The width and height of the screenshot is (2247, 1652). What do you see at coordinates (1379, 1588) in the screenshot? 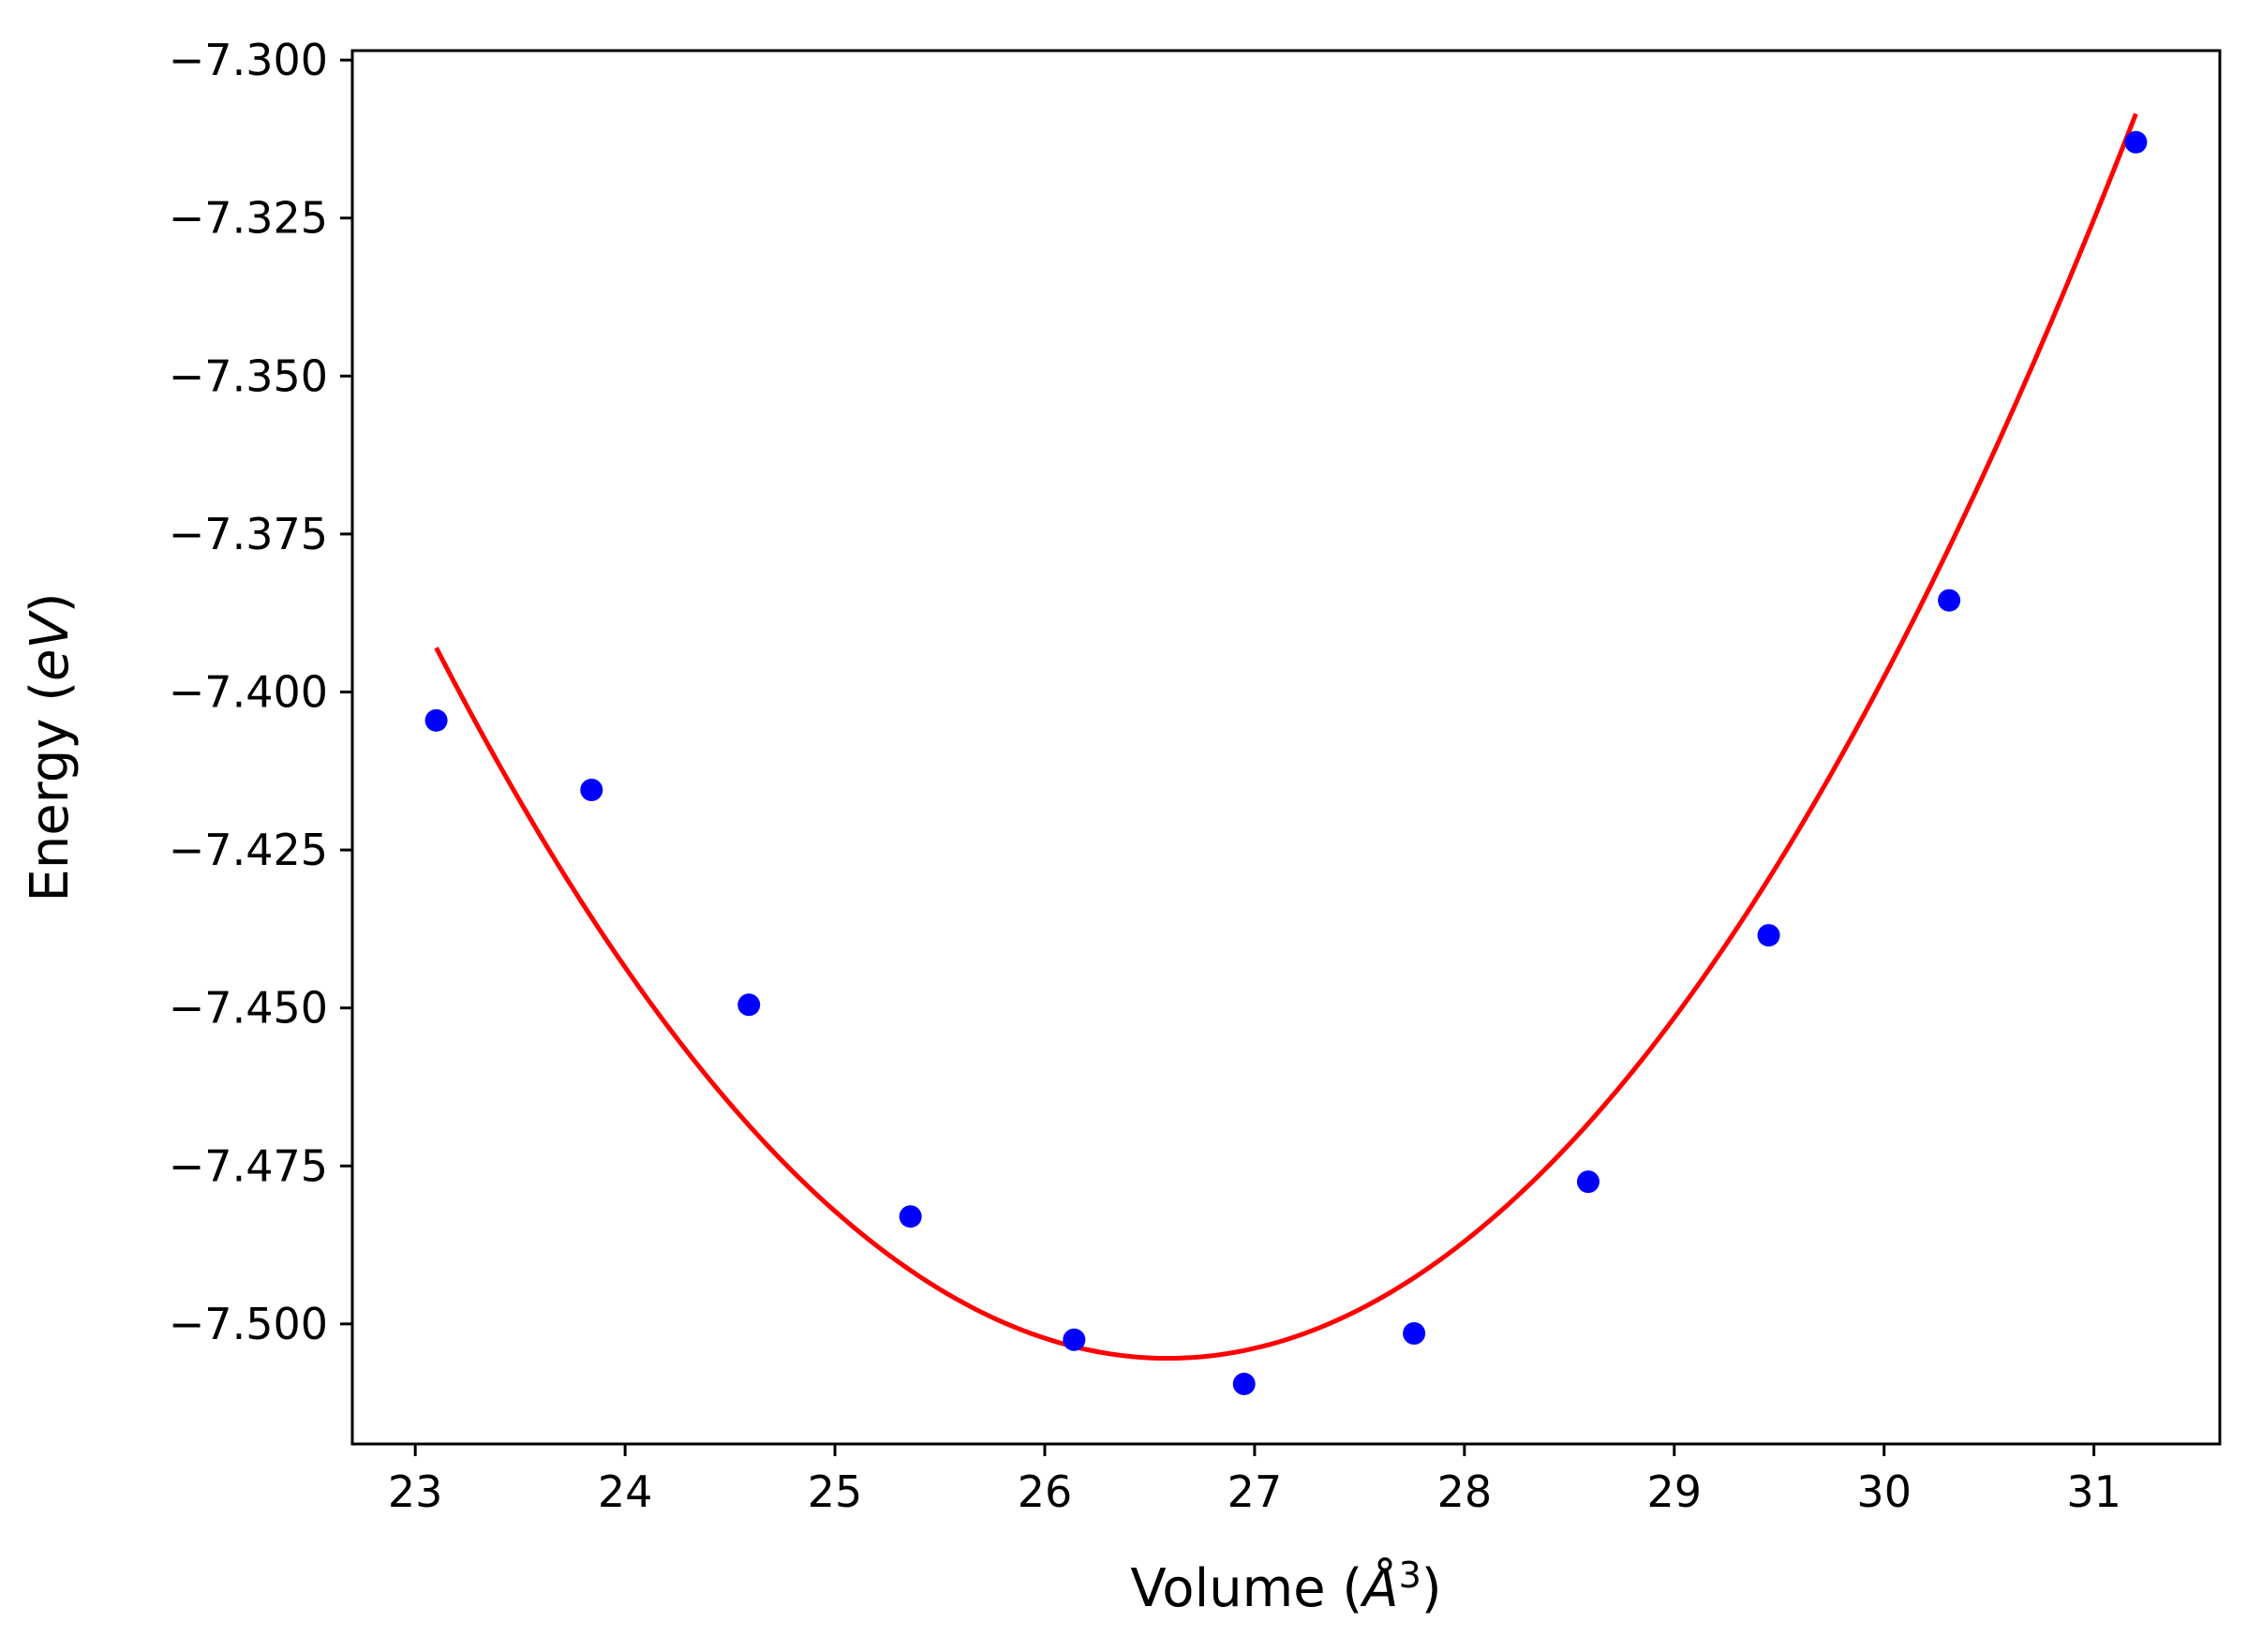
I see `x-axis-label-symbol: Å` at bounding box center [1379, 1588].